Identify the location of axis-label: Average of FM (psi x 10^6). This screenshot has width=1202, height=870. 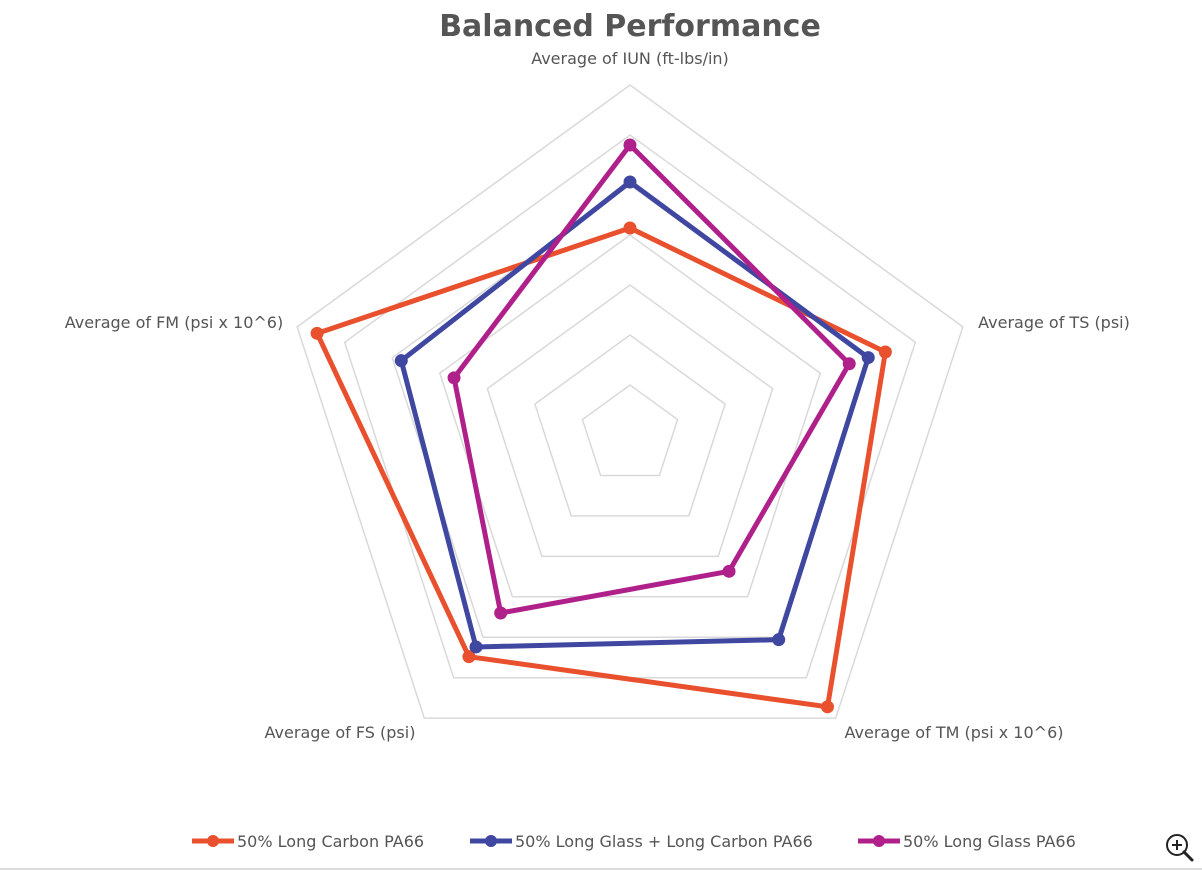
(174, 322).